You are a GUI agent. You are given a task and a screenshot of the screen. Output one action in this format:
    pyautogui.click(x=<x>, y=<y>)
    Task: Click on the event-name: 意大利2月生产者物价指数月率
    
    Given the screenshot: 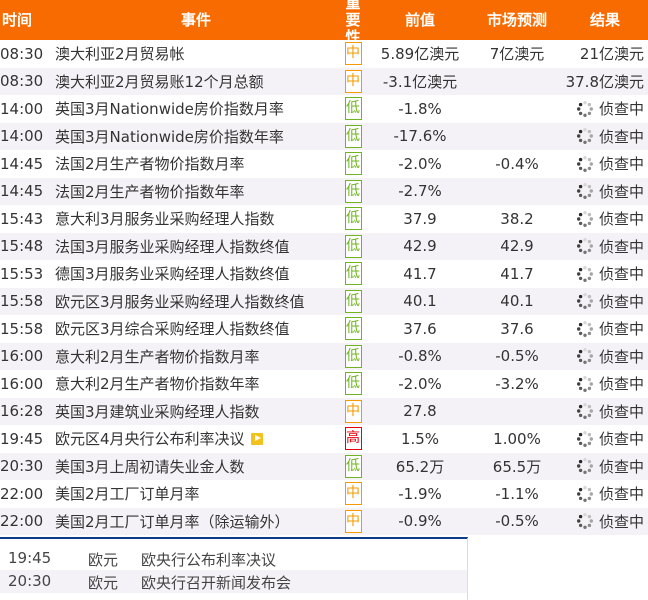 What is the action you would take?
    pyautogui.click(x=157, y=356)
    